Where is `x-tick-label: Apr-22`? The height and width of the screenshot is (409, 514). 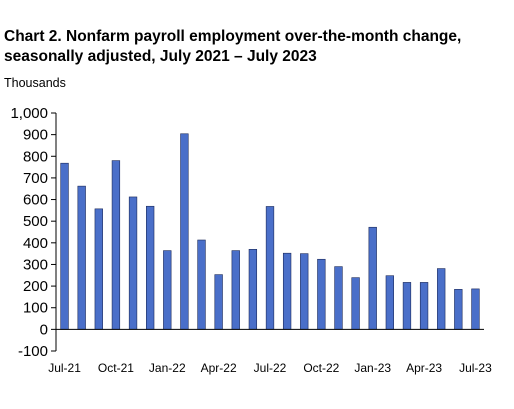
x-tick-label: Apr-22 is located at coordinates (219, 368).